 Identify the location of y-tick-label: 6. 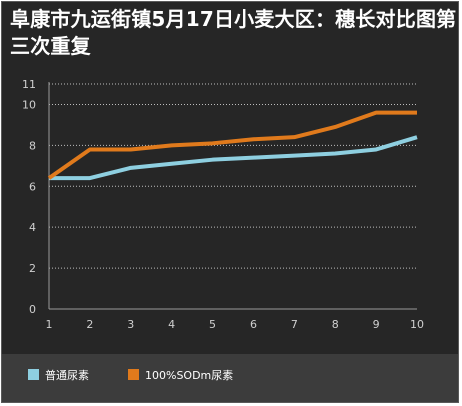
(32, 186).